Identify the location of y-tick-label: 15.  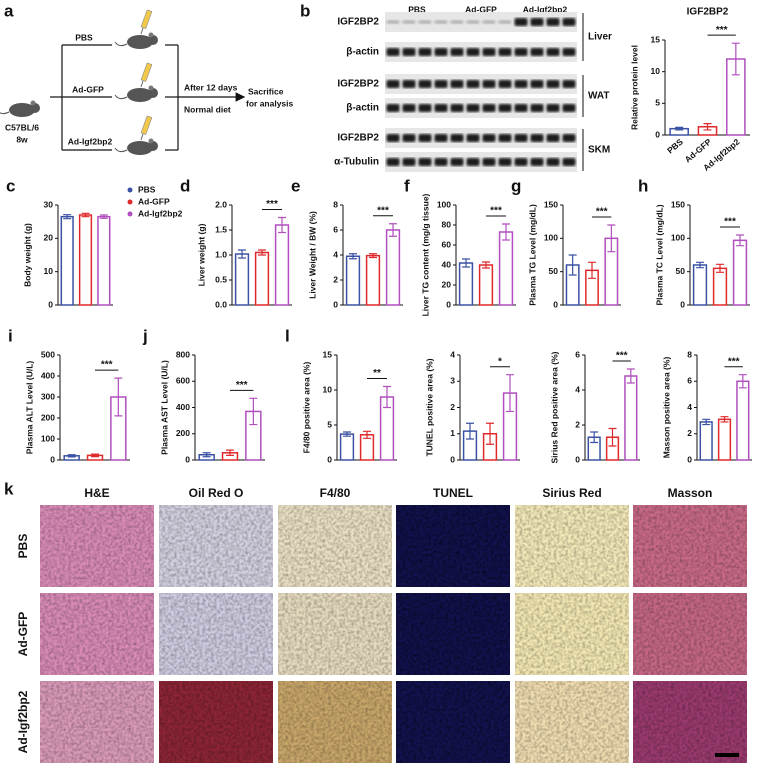
(328, 354).